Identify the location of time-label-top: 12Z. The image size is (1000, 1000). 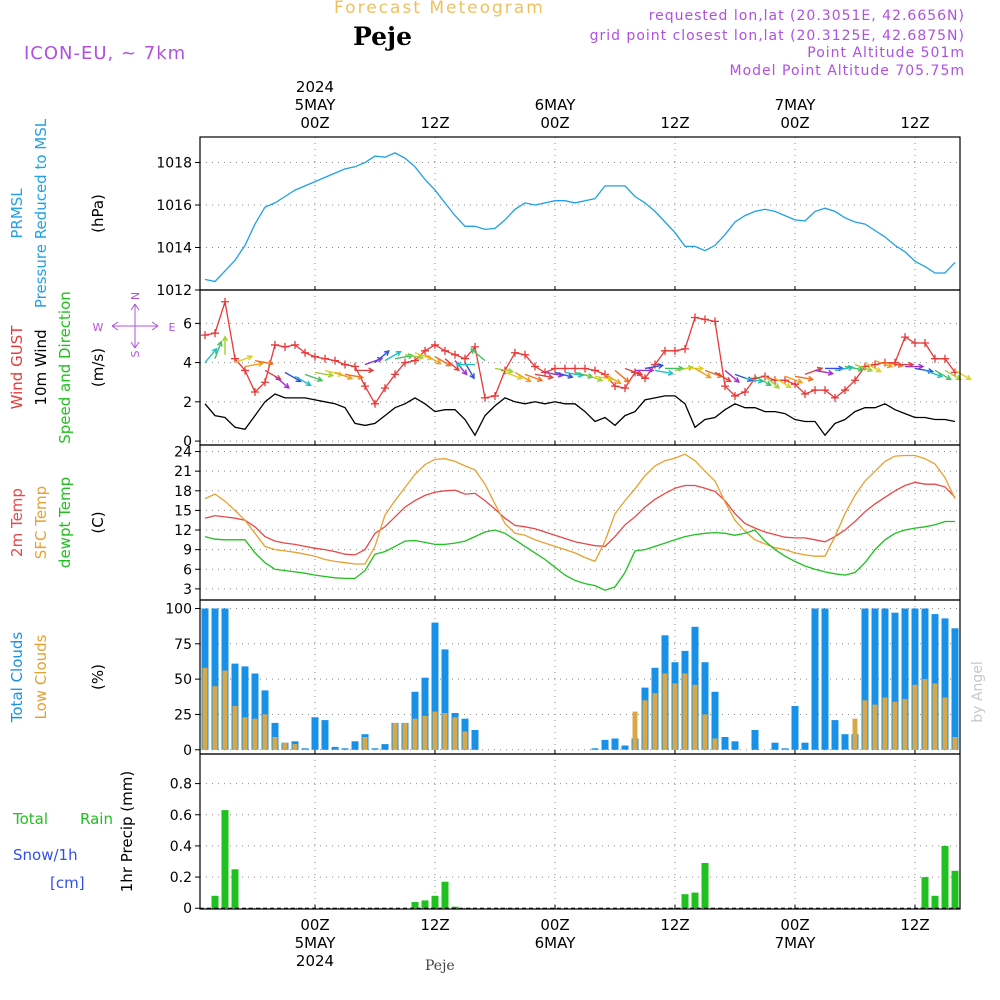
(434, 123).